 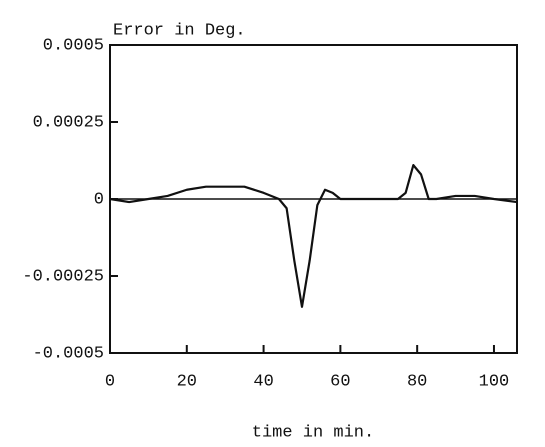 I want to click on x-tick-label: 100, so click(x=494, y=381).